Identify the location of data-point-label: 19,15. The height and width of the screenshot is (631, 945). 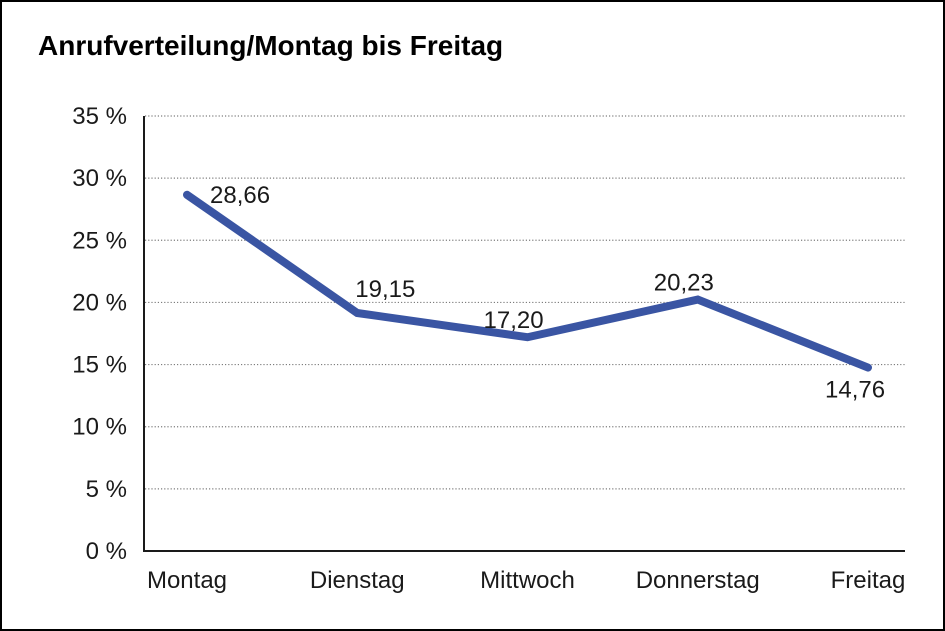
(385, 289).